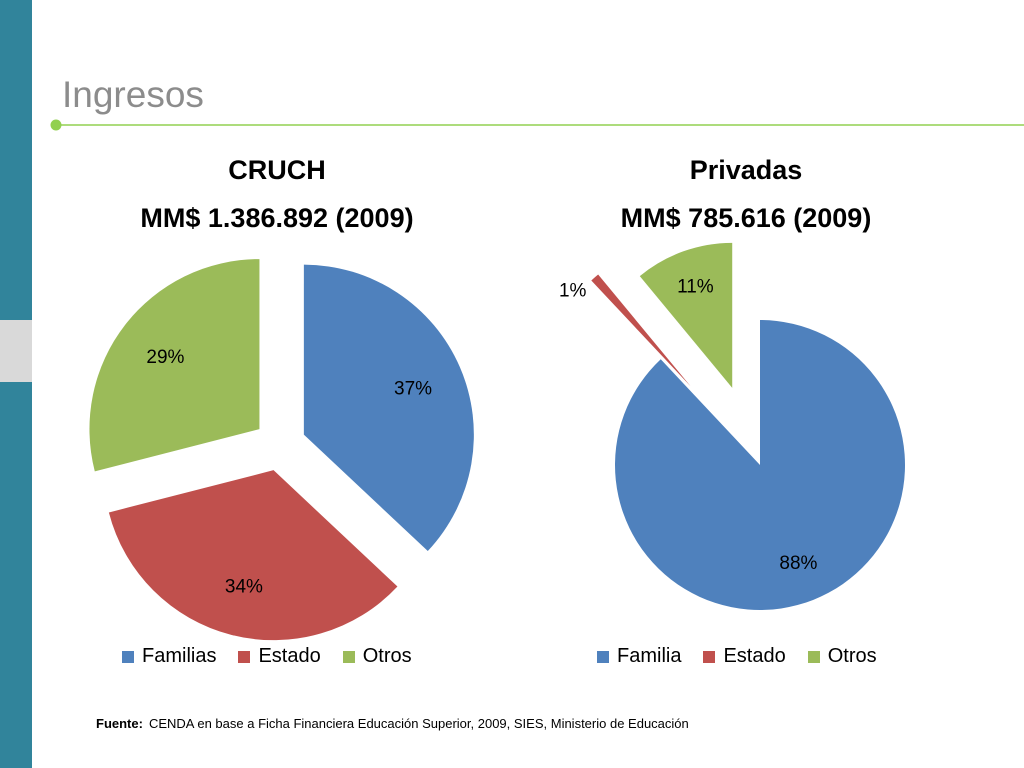 This screenshot has height=768, width=1024. Describe the element at coordinates (277, 218) in the screenshot. I see `chart-cruch-subtitle: MM$ 1.386.892 (2009)` at that location.